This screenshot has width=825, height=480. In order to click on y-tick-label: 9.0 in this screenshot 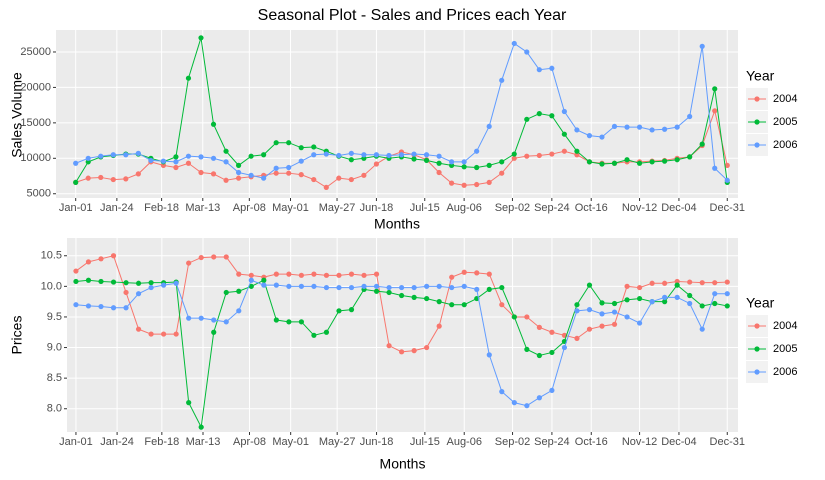, I will do `click(54, 347)`.